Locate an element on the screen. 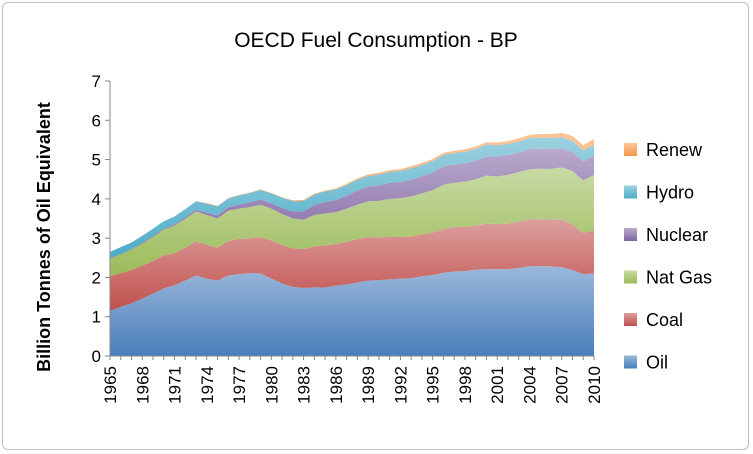 The height and width of the screenshot is (454, 753). legend-swatch-nuclear is located at coordinates (630, 234).